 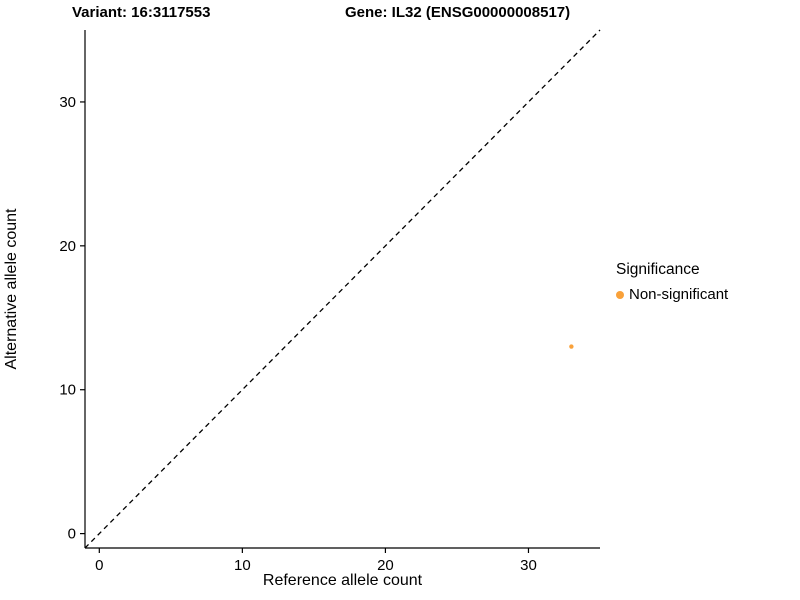 I want to click on y-tick-label: 10, so click(x=67, y=390).